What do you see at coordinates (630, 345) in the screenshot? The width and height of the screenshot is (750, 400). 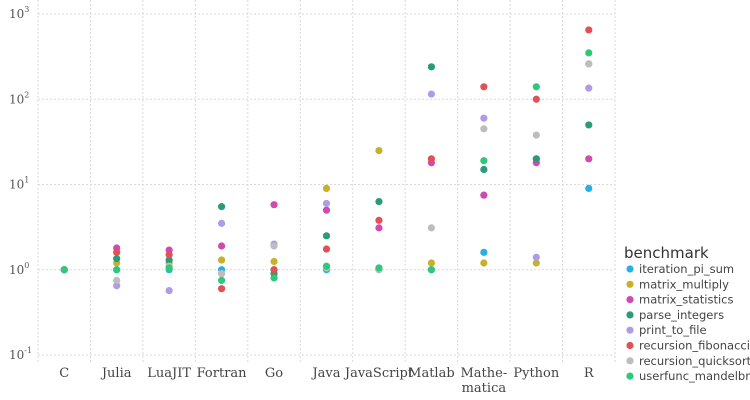 I see `legend-marker-recursion_fibonacci` at bounding box center [630, 345].